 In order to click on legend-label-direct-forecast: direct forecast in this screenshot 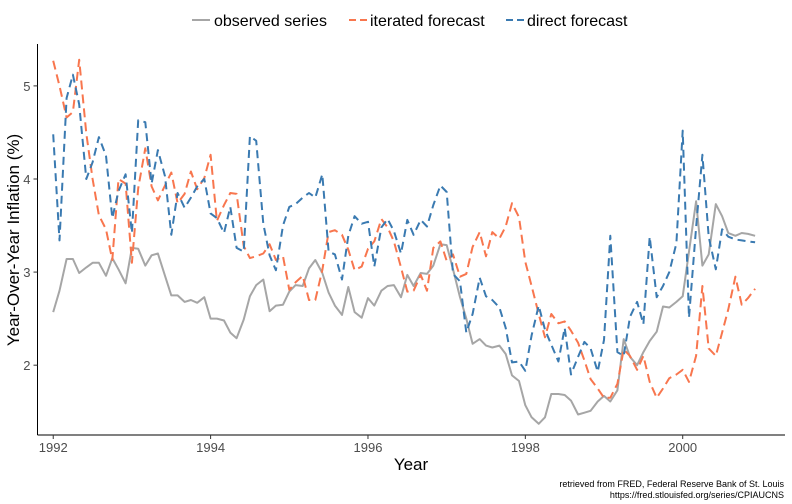, I will do `click(577, 21)`.